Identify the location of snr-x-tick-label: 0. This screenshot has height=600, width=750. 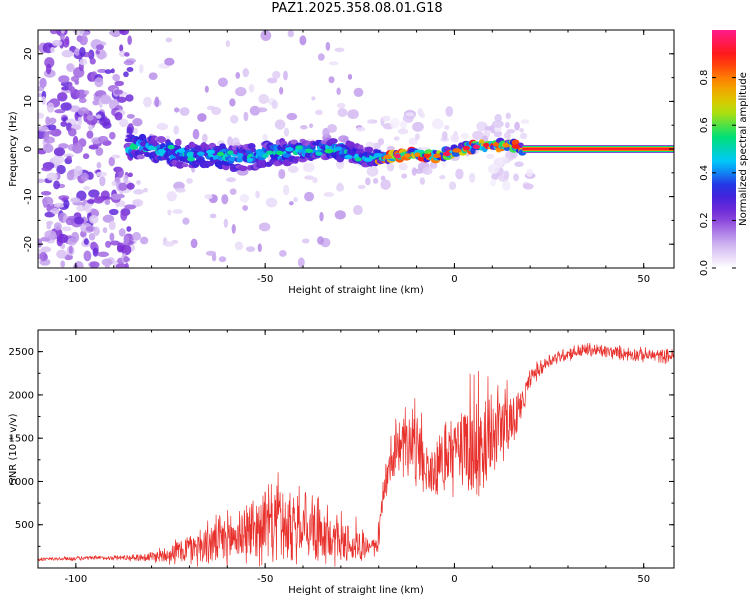
(454, 579).